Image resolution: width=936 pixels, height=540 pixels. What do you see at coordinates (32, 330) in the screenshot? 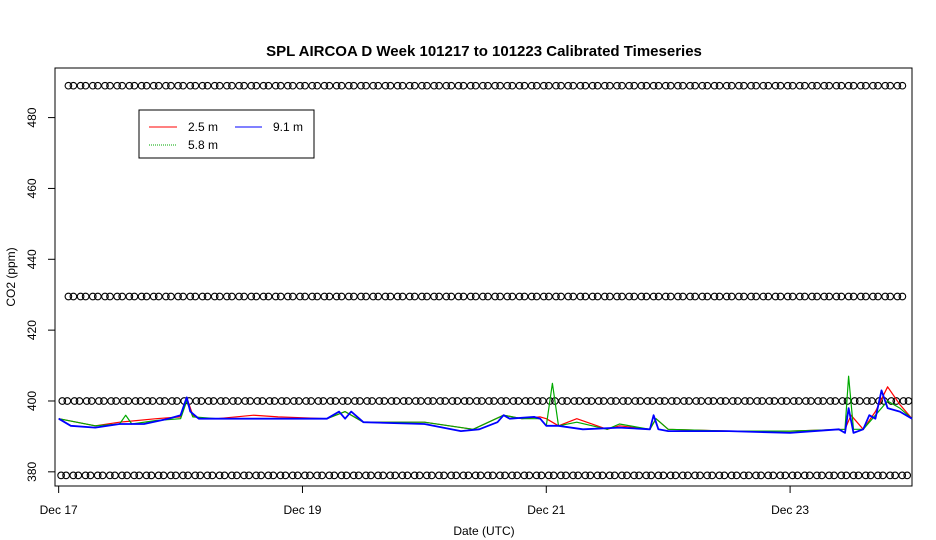
I see `y-tick-label: 420` at bounding box center [32, 330].